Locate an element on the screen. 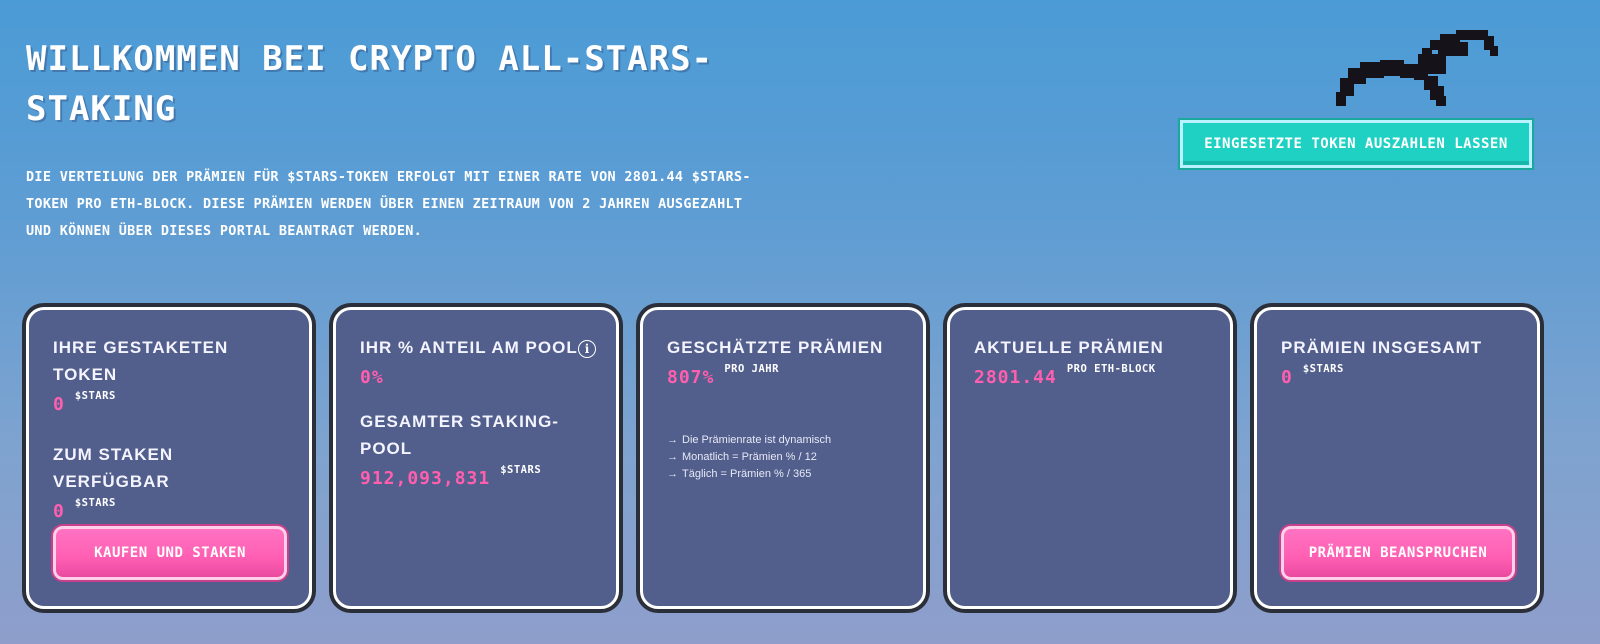  buy-and-stake-button: Kaufen und Staken is located at coordinates (170, 553).